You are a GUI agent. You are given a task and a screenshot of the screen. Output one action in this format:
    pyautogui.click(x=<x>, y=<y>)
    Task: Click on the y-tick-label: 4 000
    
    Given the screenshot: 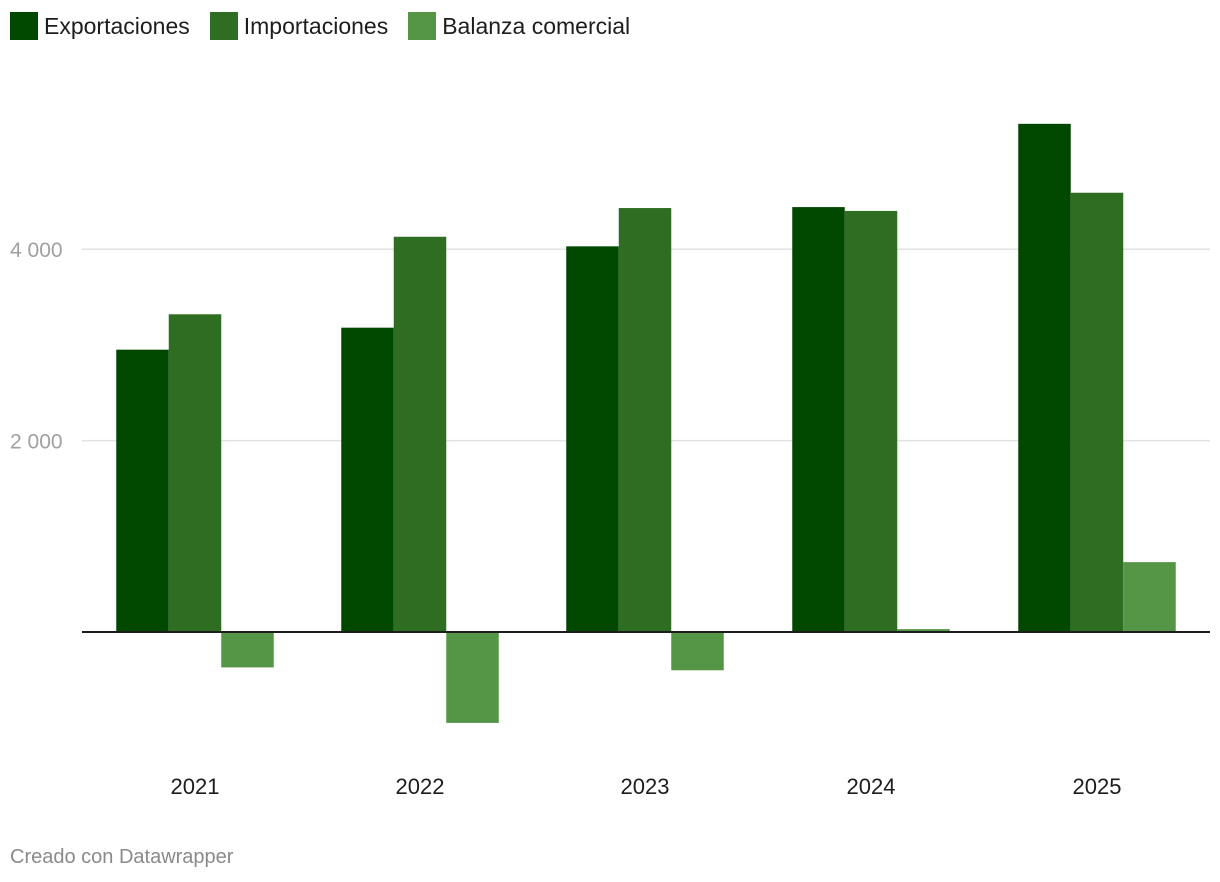 What is the action you would take?
    pyautogui.click(x=36, y=250)
    